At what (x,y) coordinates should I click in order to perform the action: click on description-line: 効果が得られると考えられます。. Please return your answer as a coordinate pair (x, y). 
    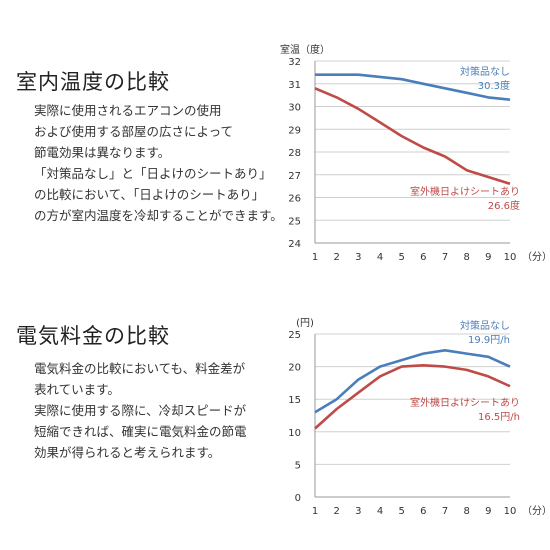
    Looking at the image, I should click on (127, 452).